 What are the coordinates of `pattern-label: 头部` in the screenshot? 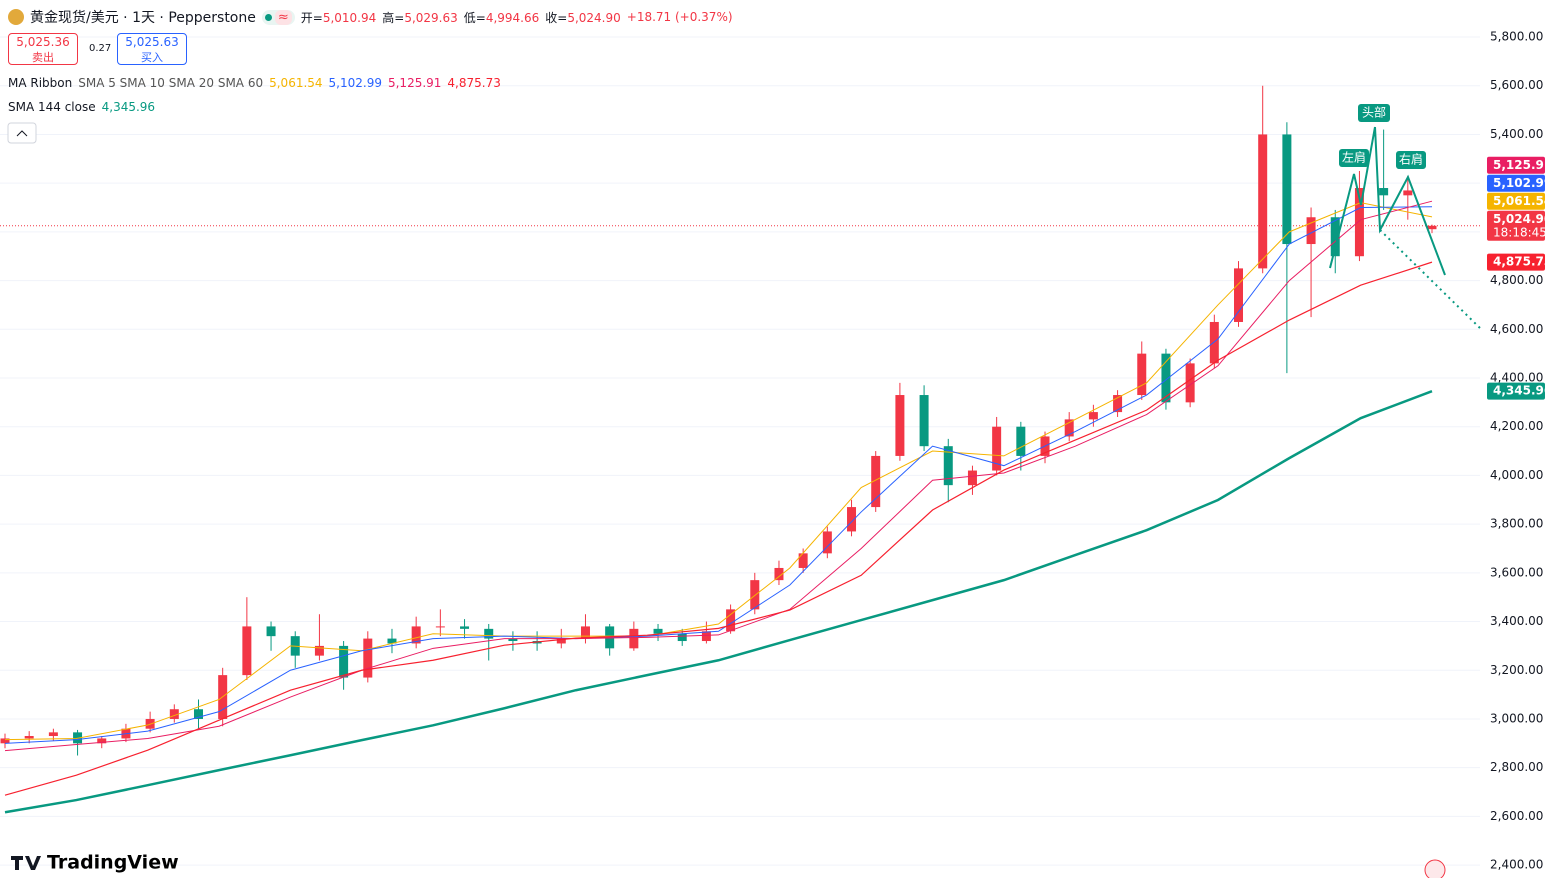 It's located at (1374, 112).